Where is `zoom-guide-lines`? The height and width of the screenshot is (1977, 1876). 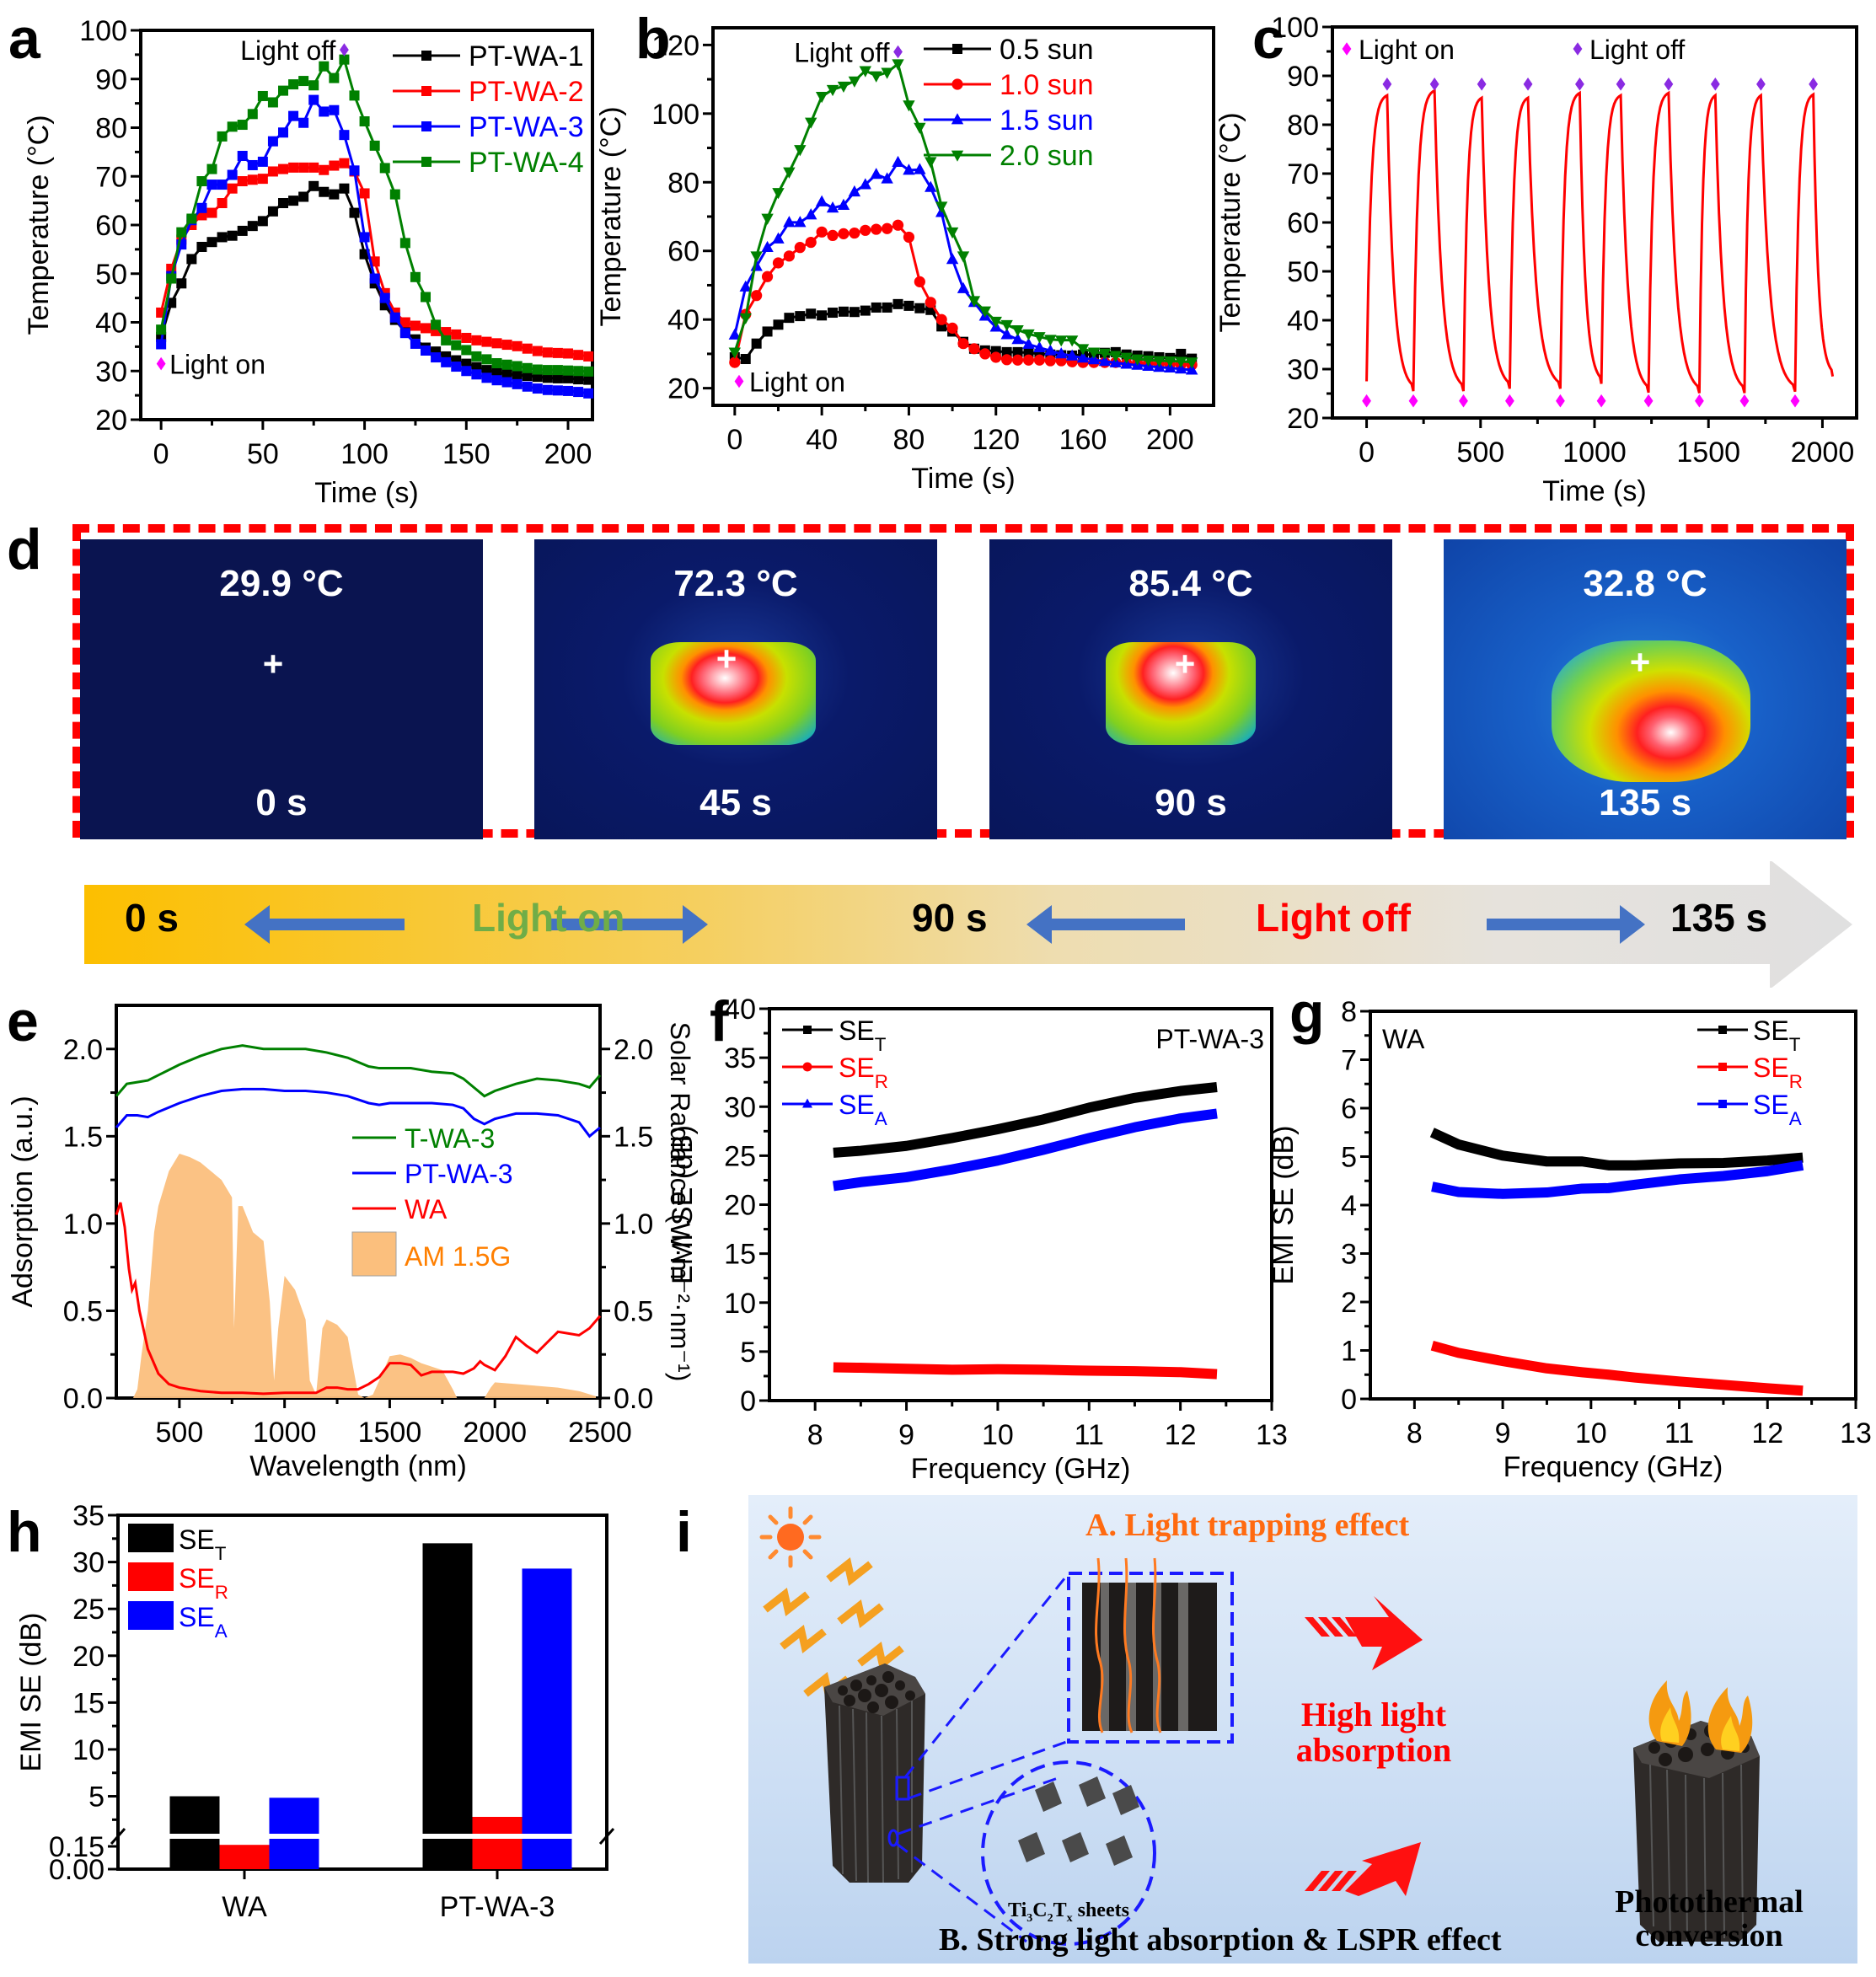
zoom-guide-lines is located at coordinates (983, 1757).